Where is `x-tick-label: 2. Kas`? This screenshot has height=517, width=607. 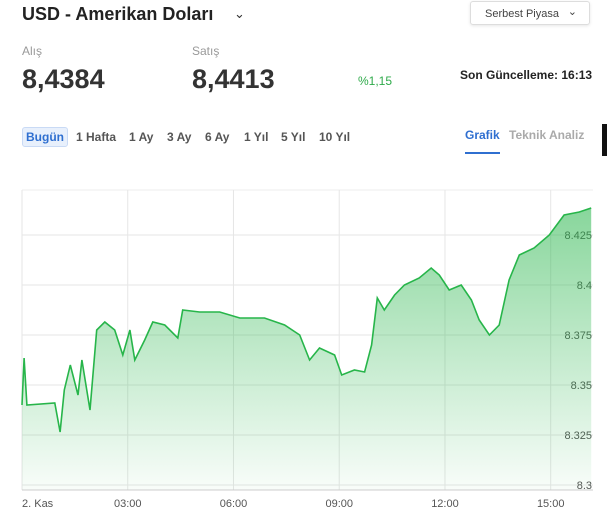
x-tick-label: 2. Kas is located at coordinates (38, 504).